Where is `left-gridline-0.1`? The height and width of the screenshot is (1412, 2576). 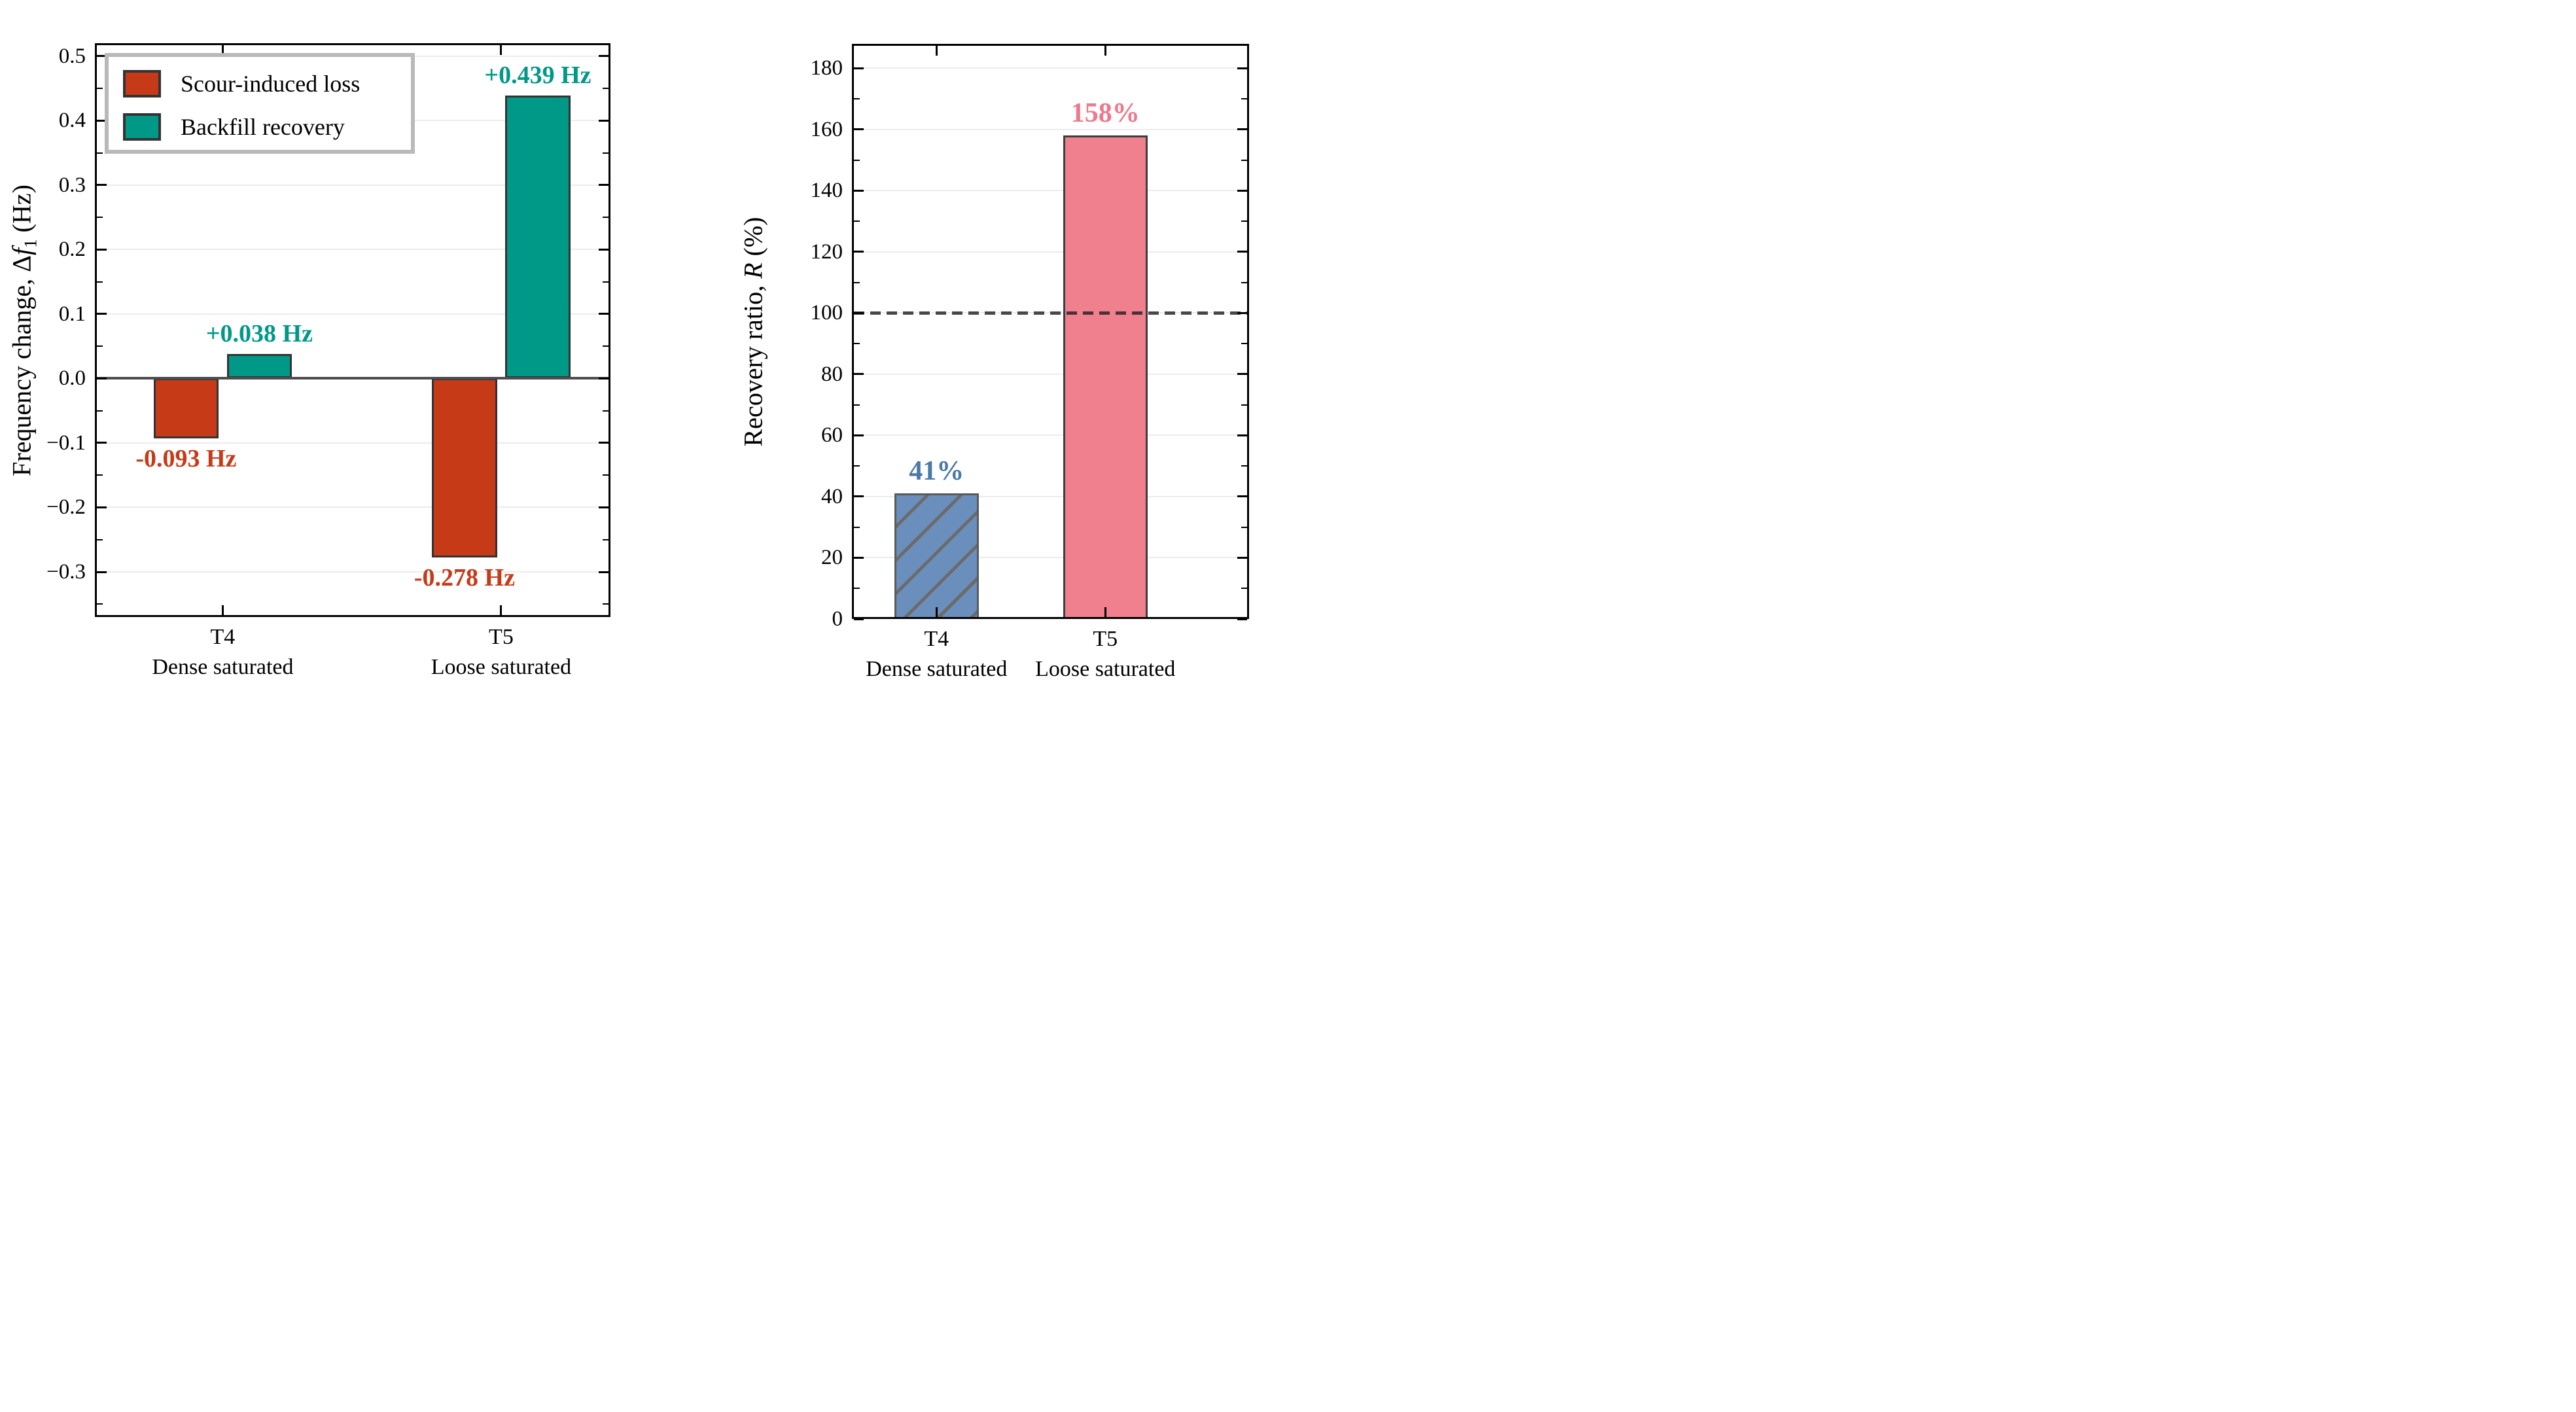 left-gridline-0.1 is located at coordinates (353, 314).